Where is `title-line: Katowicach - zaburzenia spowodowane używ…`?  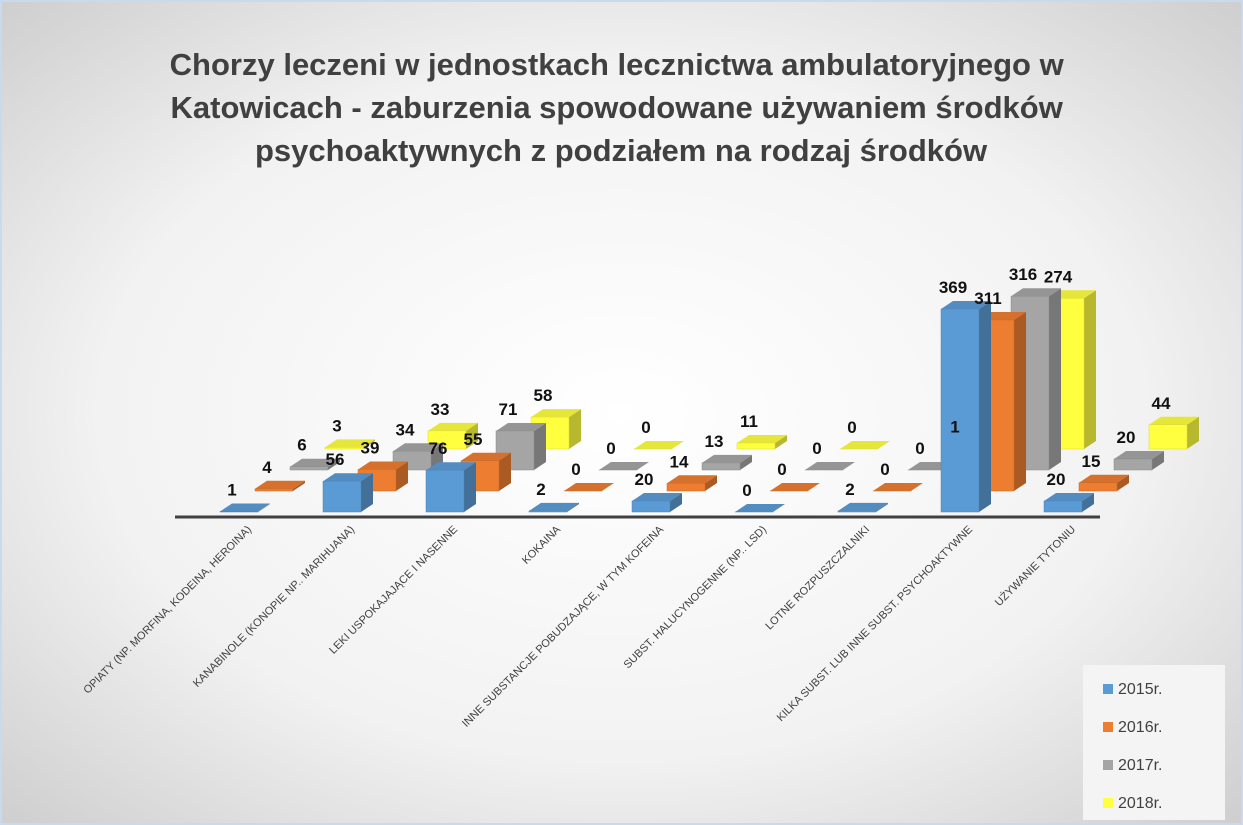
title-line: Katowicach - zaburzenia spowodowane używ… is located at coordinates (617, 107).